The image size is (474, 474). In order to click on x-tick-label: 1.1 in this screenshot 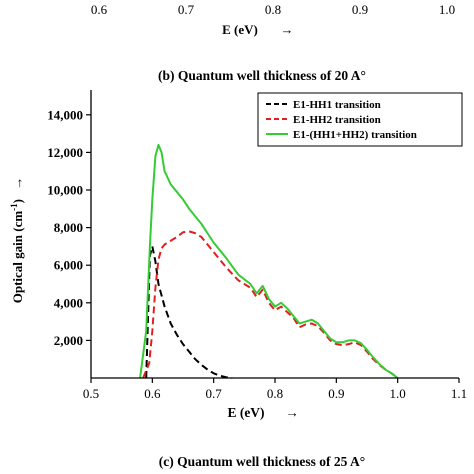, I will do `click(459, 393)`.